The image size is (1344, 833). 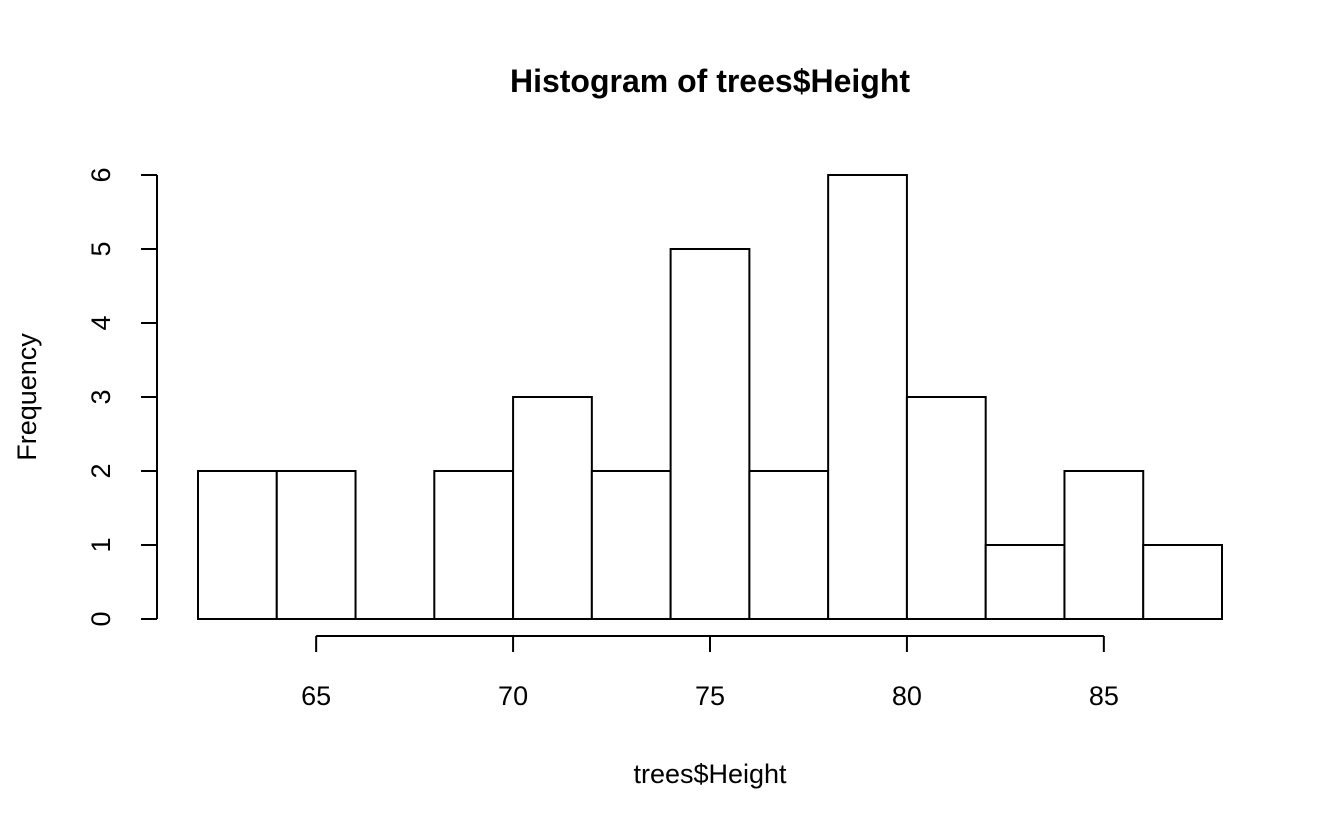 What do you see at coordinates (27, 397) in the screenshot?
I see `y-axis-label: Frequency` at bounding box center [27, 397].